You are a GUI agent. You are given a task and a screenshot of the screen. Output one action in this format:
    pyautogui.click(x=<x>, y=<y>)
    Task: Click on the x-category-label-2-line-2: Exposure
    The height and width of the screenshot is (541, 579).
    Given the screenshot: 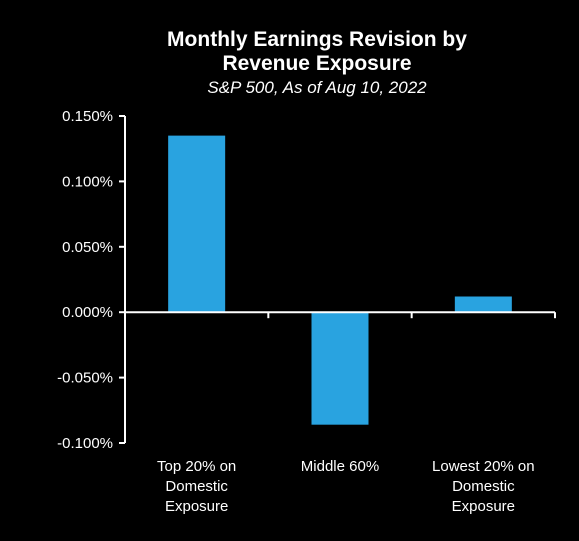 What is the action you would take?
    pyautogui.click(x=483, y=506)
    